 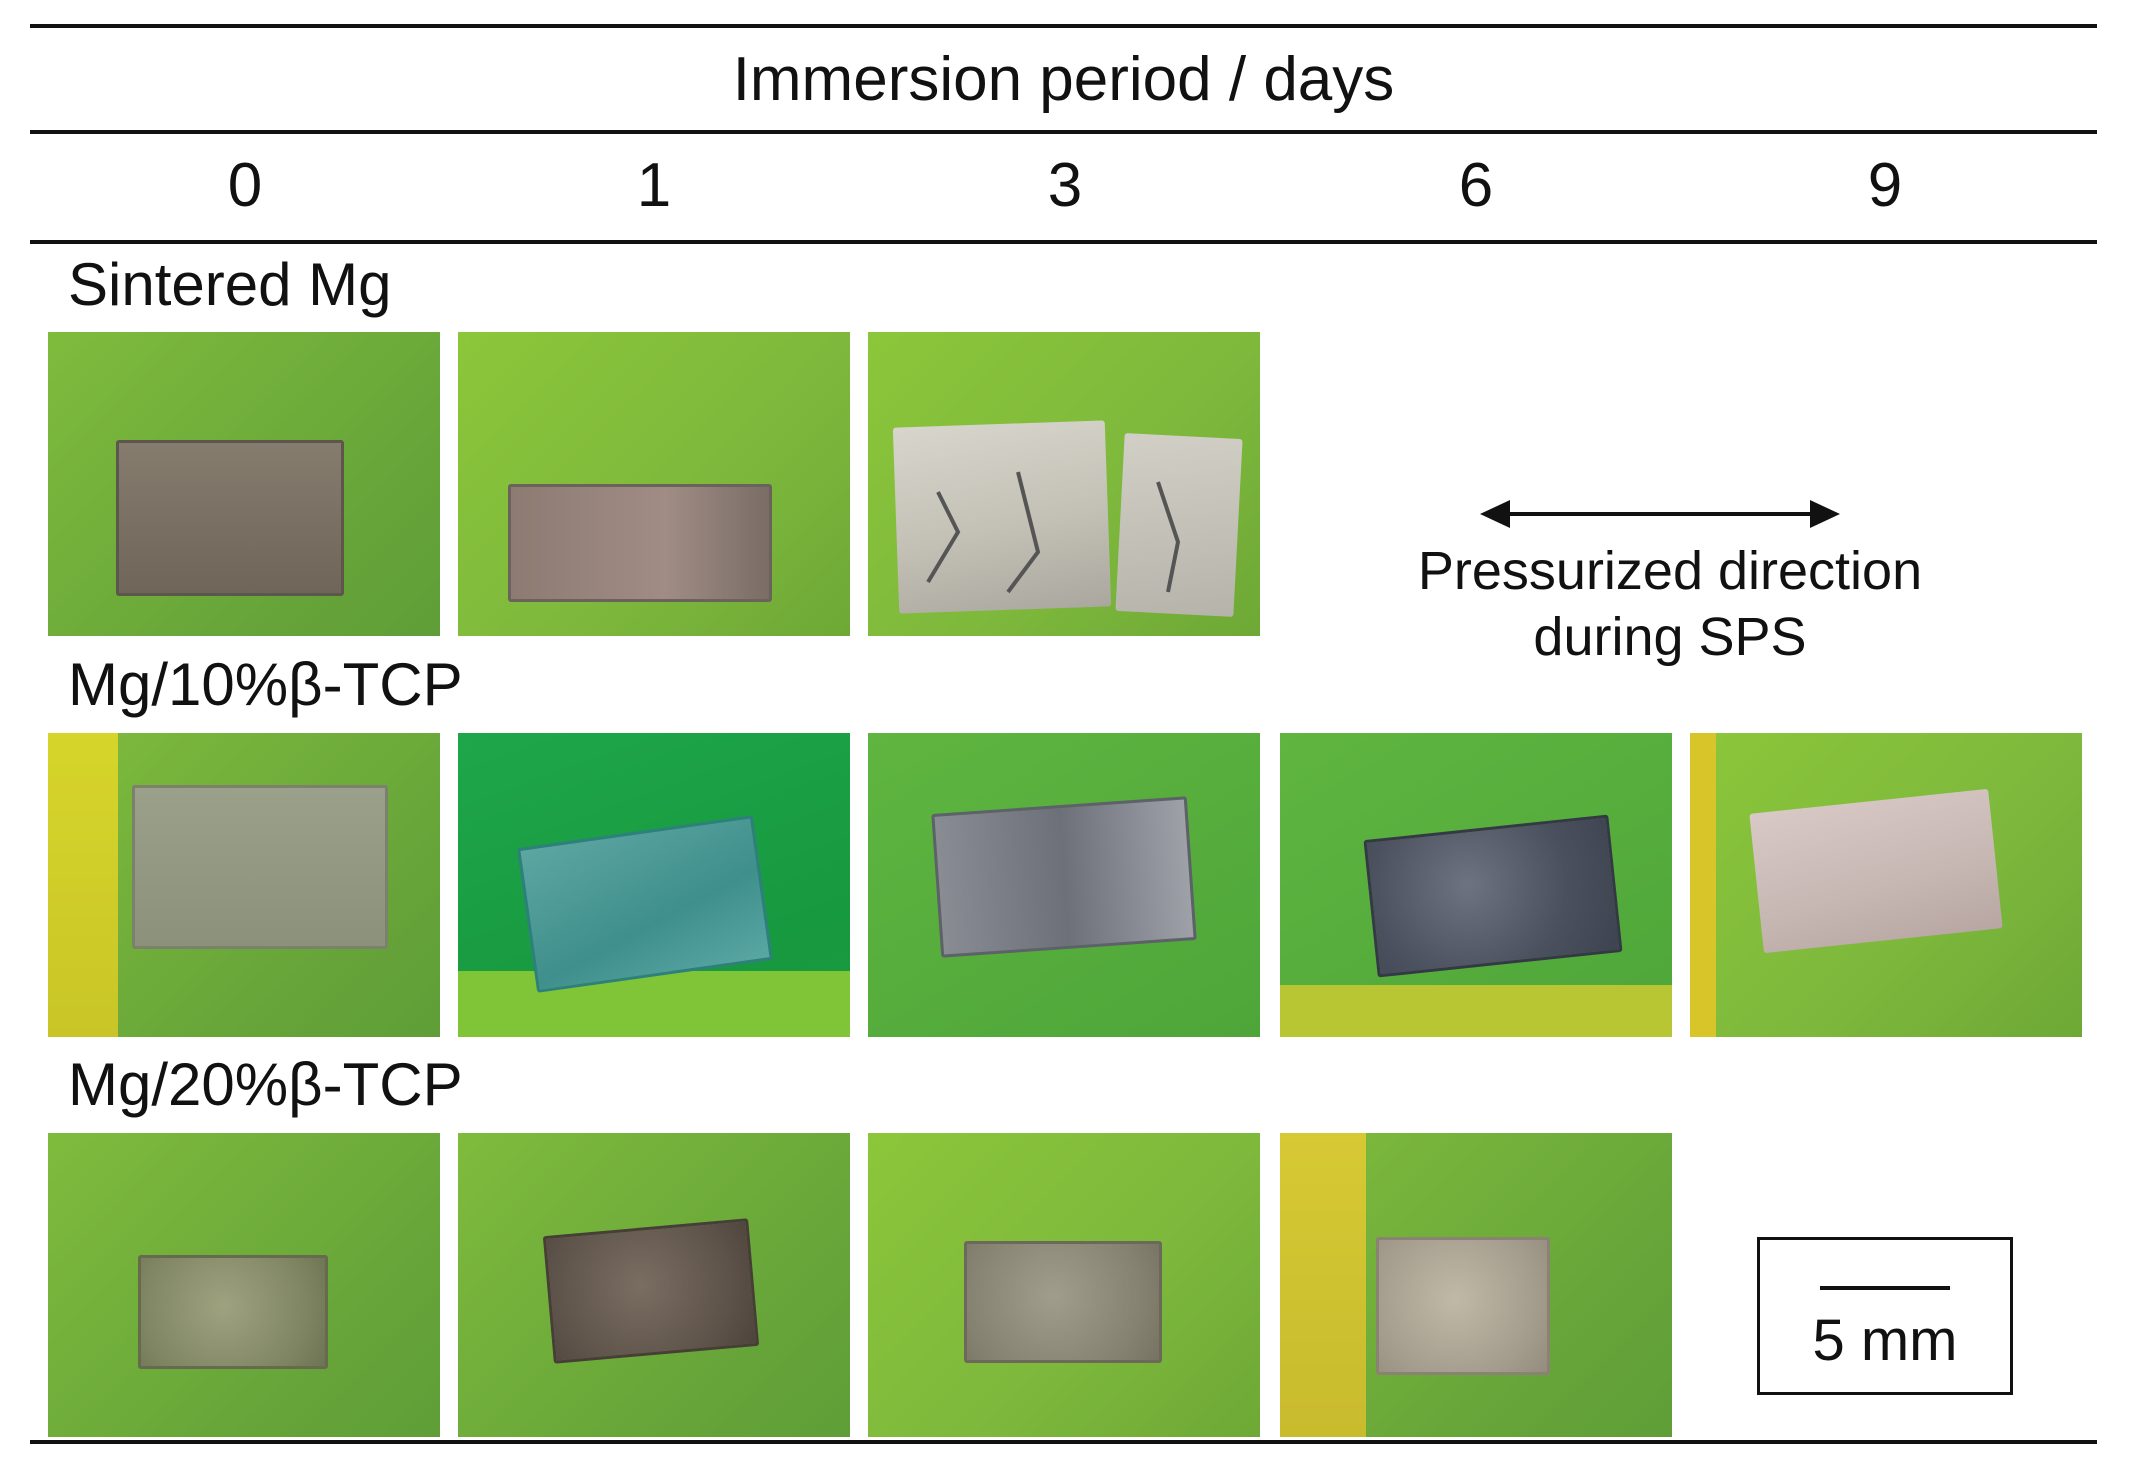 I want to click on row-label-sintered-mg: Sintered Mg, so click(x=230, y=284).